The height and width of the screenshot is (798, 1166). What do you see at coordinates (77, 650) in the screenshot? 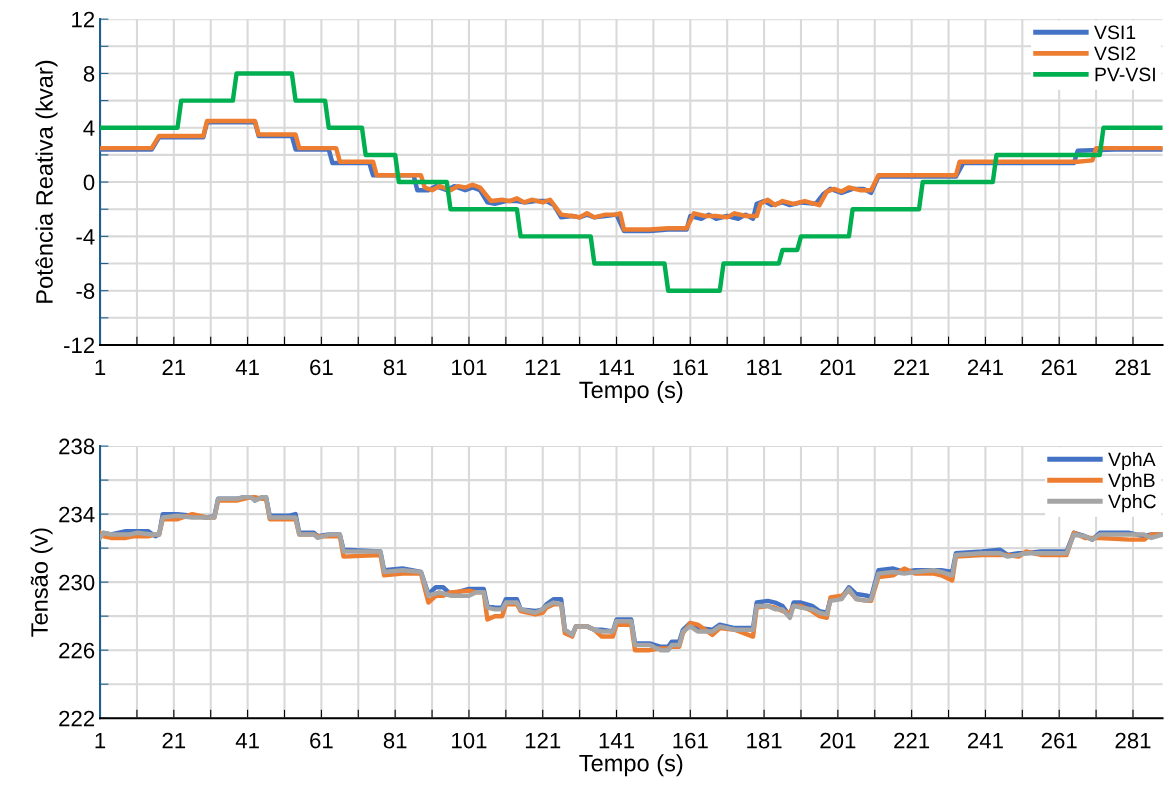
I see `y-tick-label: 226` at bounding box center [77, 650].